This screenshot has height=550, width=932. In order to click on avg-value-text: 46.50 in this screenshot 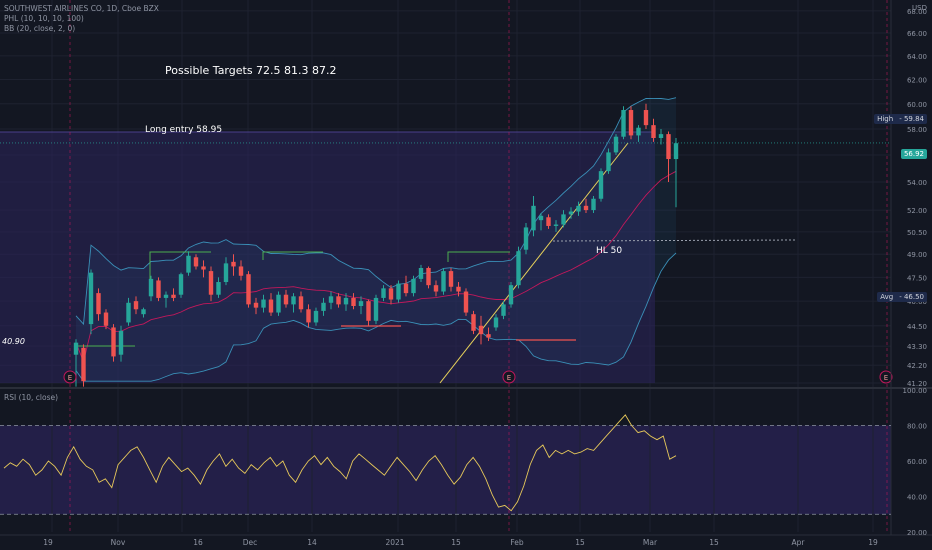, I will do `click(913, 297)`.